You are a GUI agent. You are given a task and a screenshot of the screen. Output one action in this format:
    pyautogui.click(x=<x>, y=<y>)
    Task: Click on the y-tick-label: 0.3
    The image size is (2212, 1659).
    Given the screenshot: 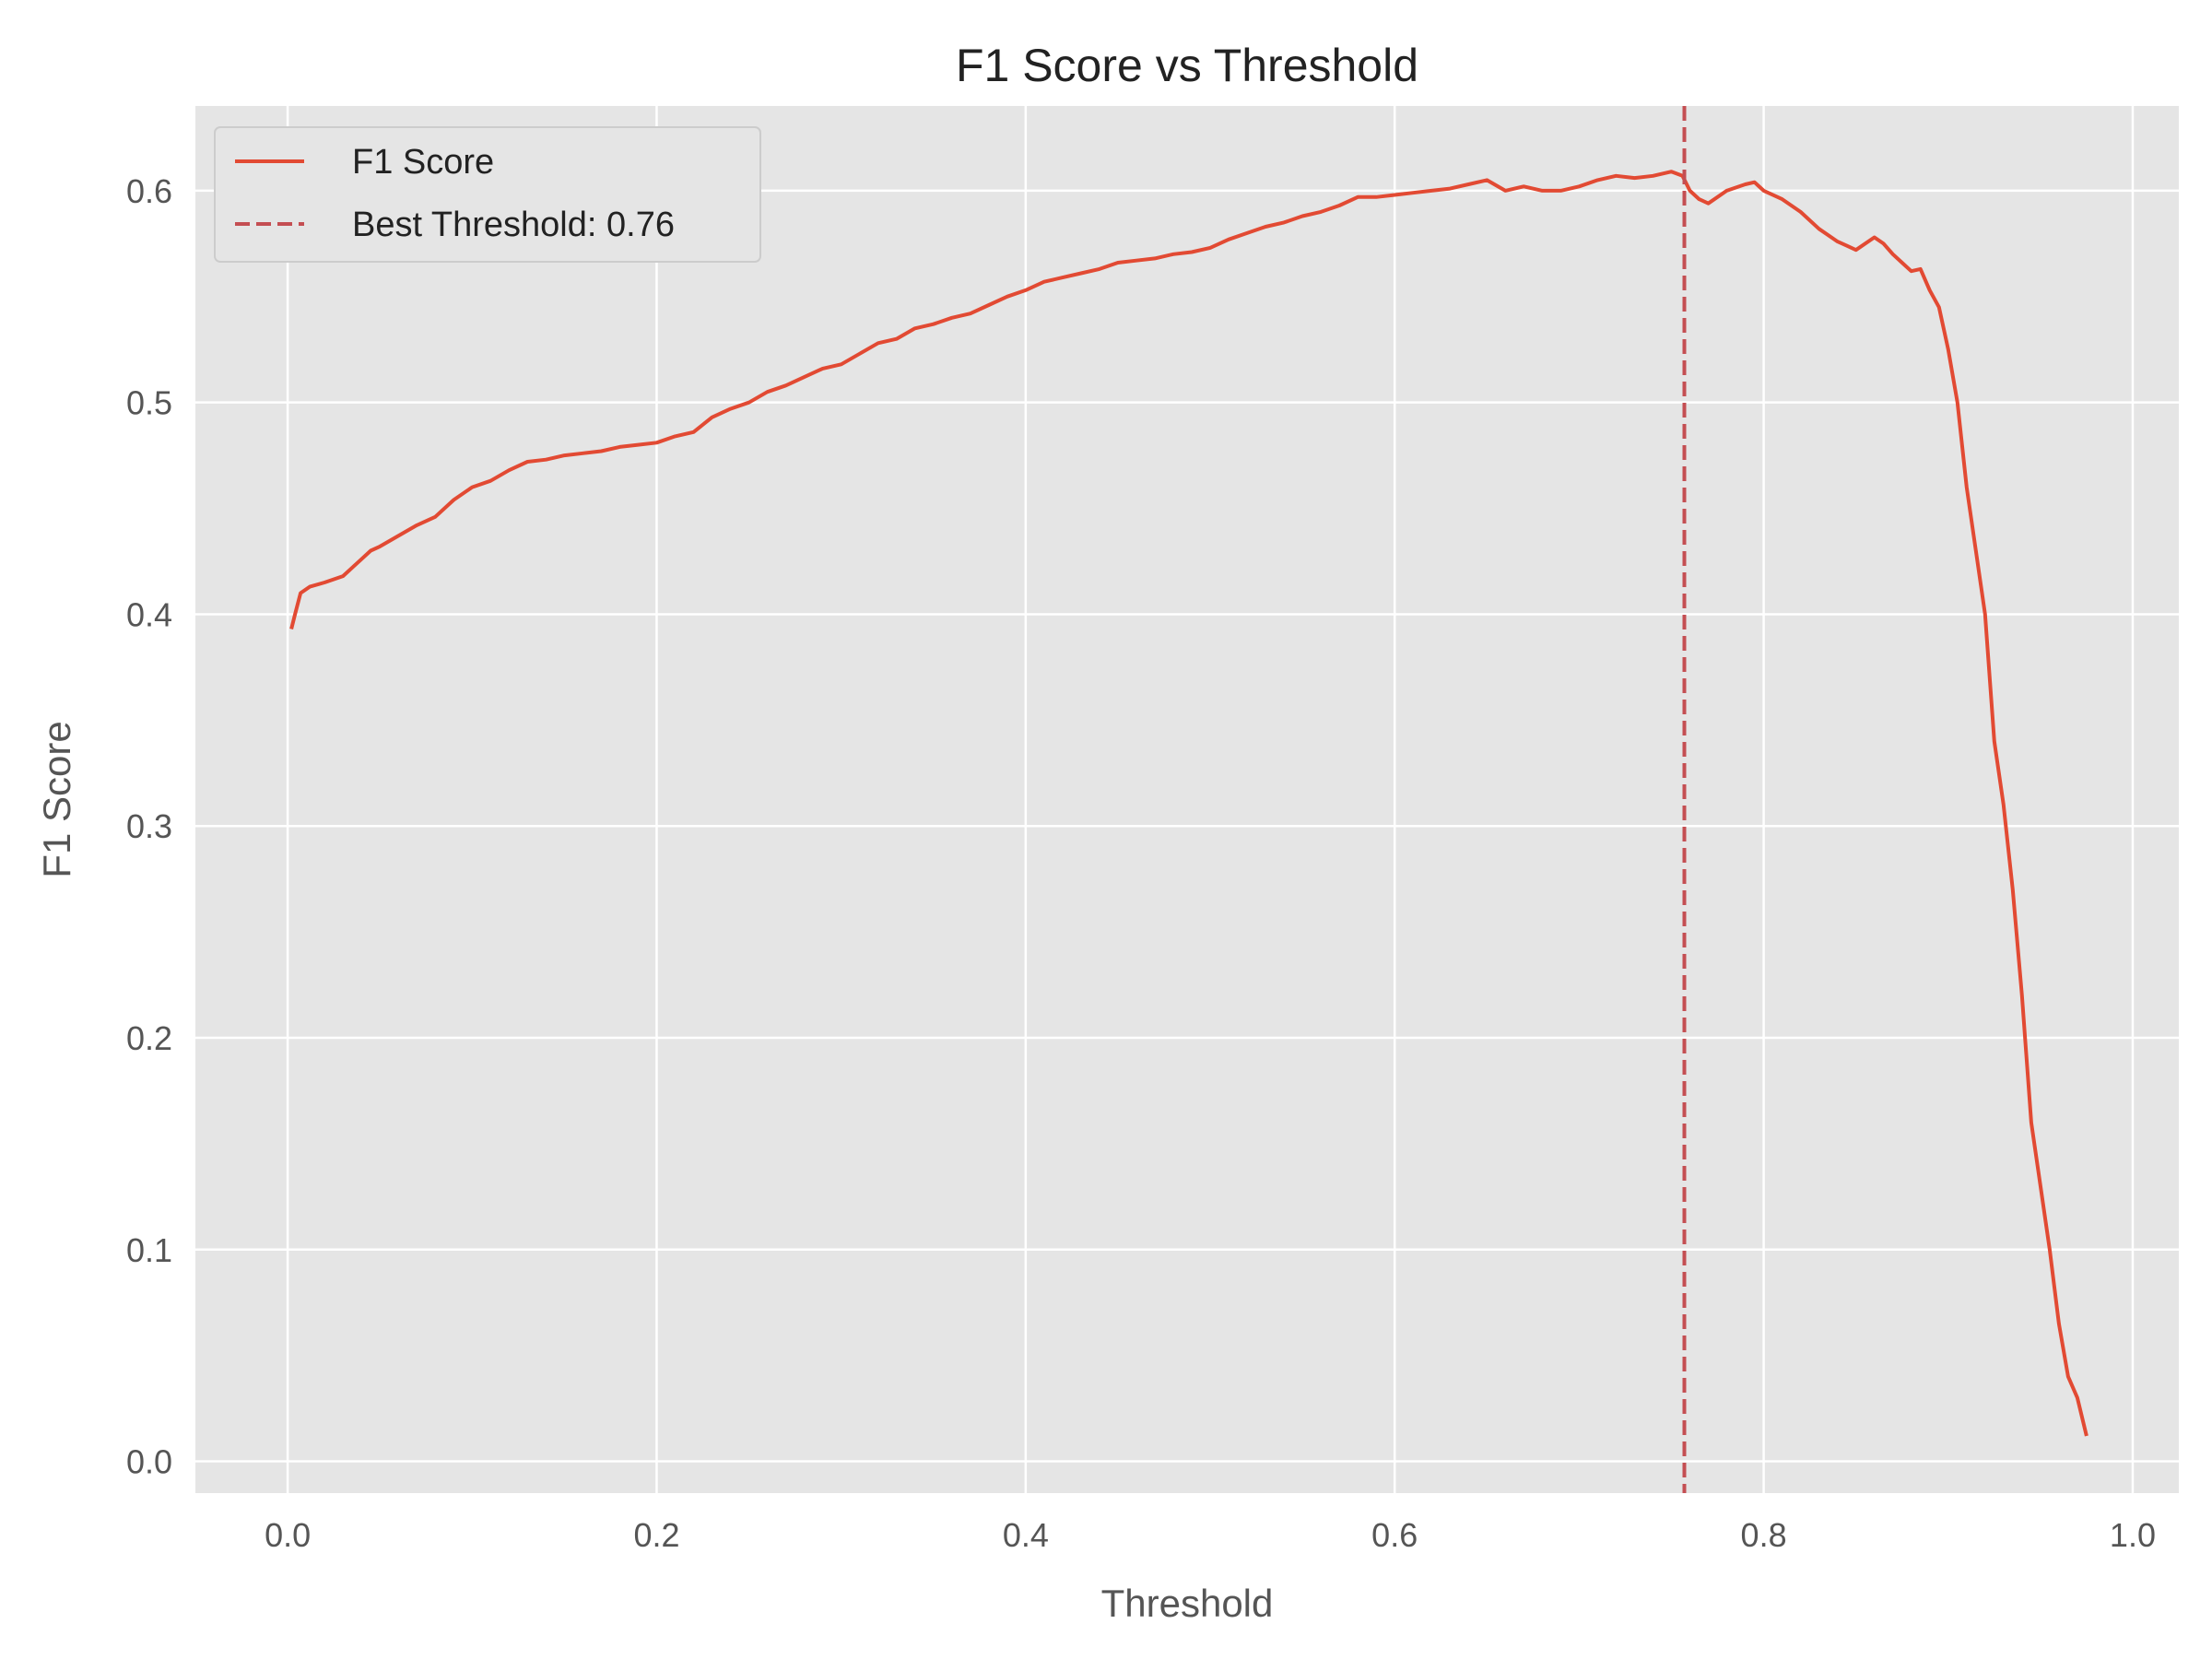 What is the action you would take?
    pyautogui.click(x=149, y=826)
    